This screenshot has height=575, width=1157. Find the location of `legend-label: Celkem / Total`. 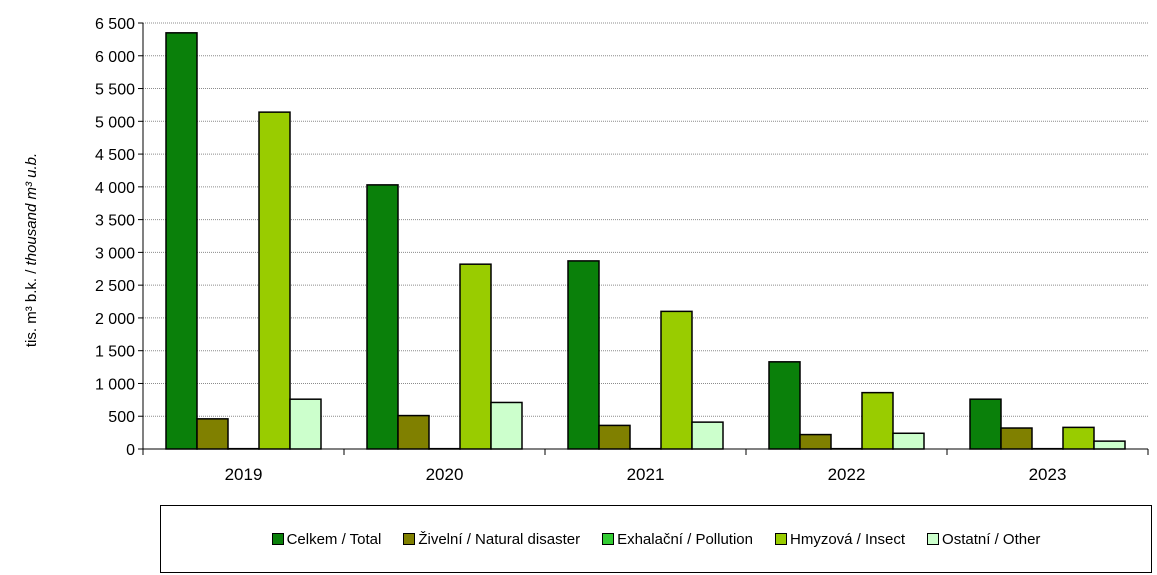

legend-label: Celkem / Total is located at coordinates (334, 539).